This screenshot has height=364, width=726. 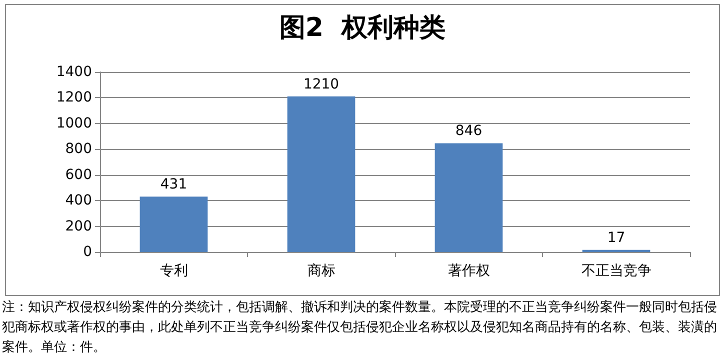 What do you see at coordinates (78, 200) in the screenshot?
I see `y-tick-label: 400` at bounding box center [78, 200].